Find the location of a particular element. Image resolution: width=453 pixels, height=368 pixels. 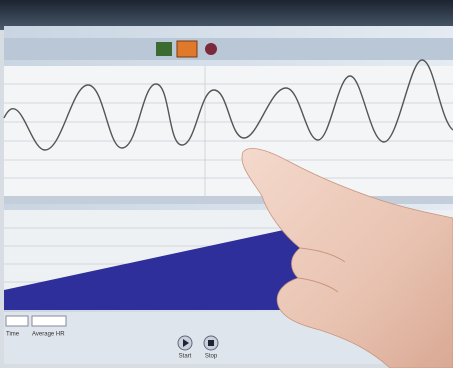

stop-label: Stop is located at coordinates (211, 357).